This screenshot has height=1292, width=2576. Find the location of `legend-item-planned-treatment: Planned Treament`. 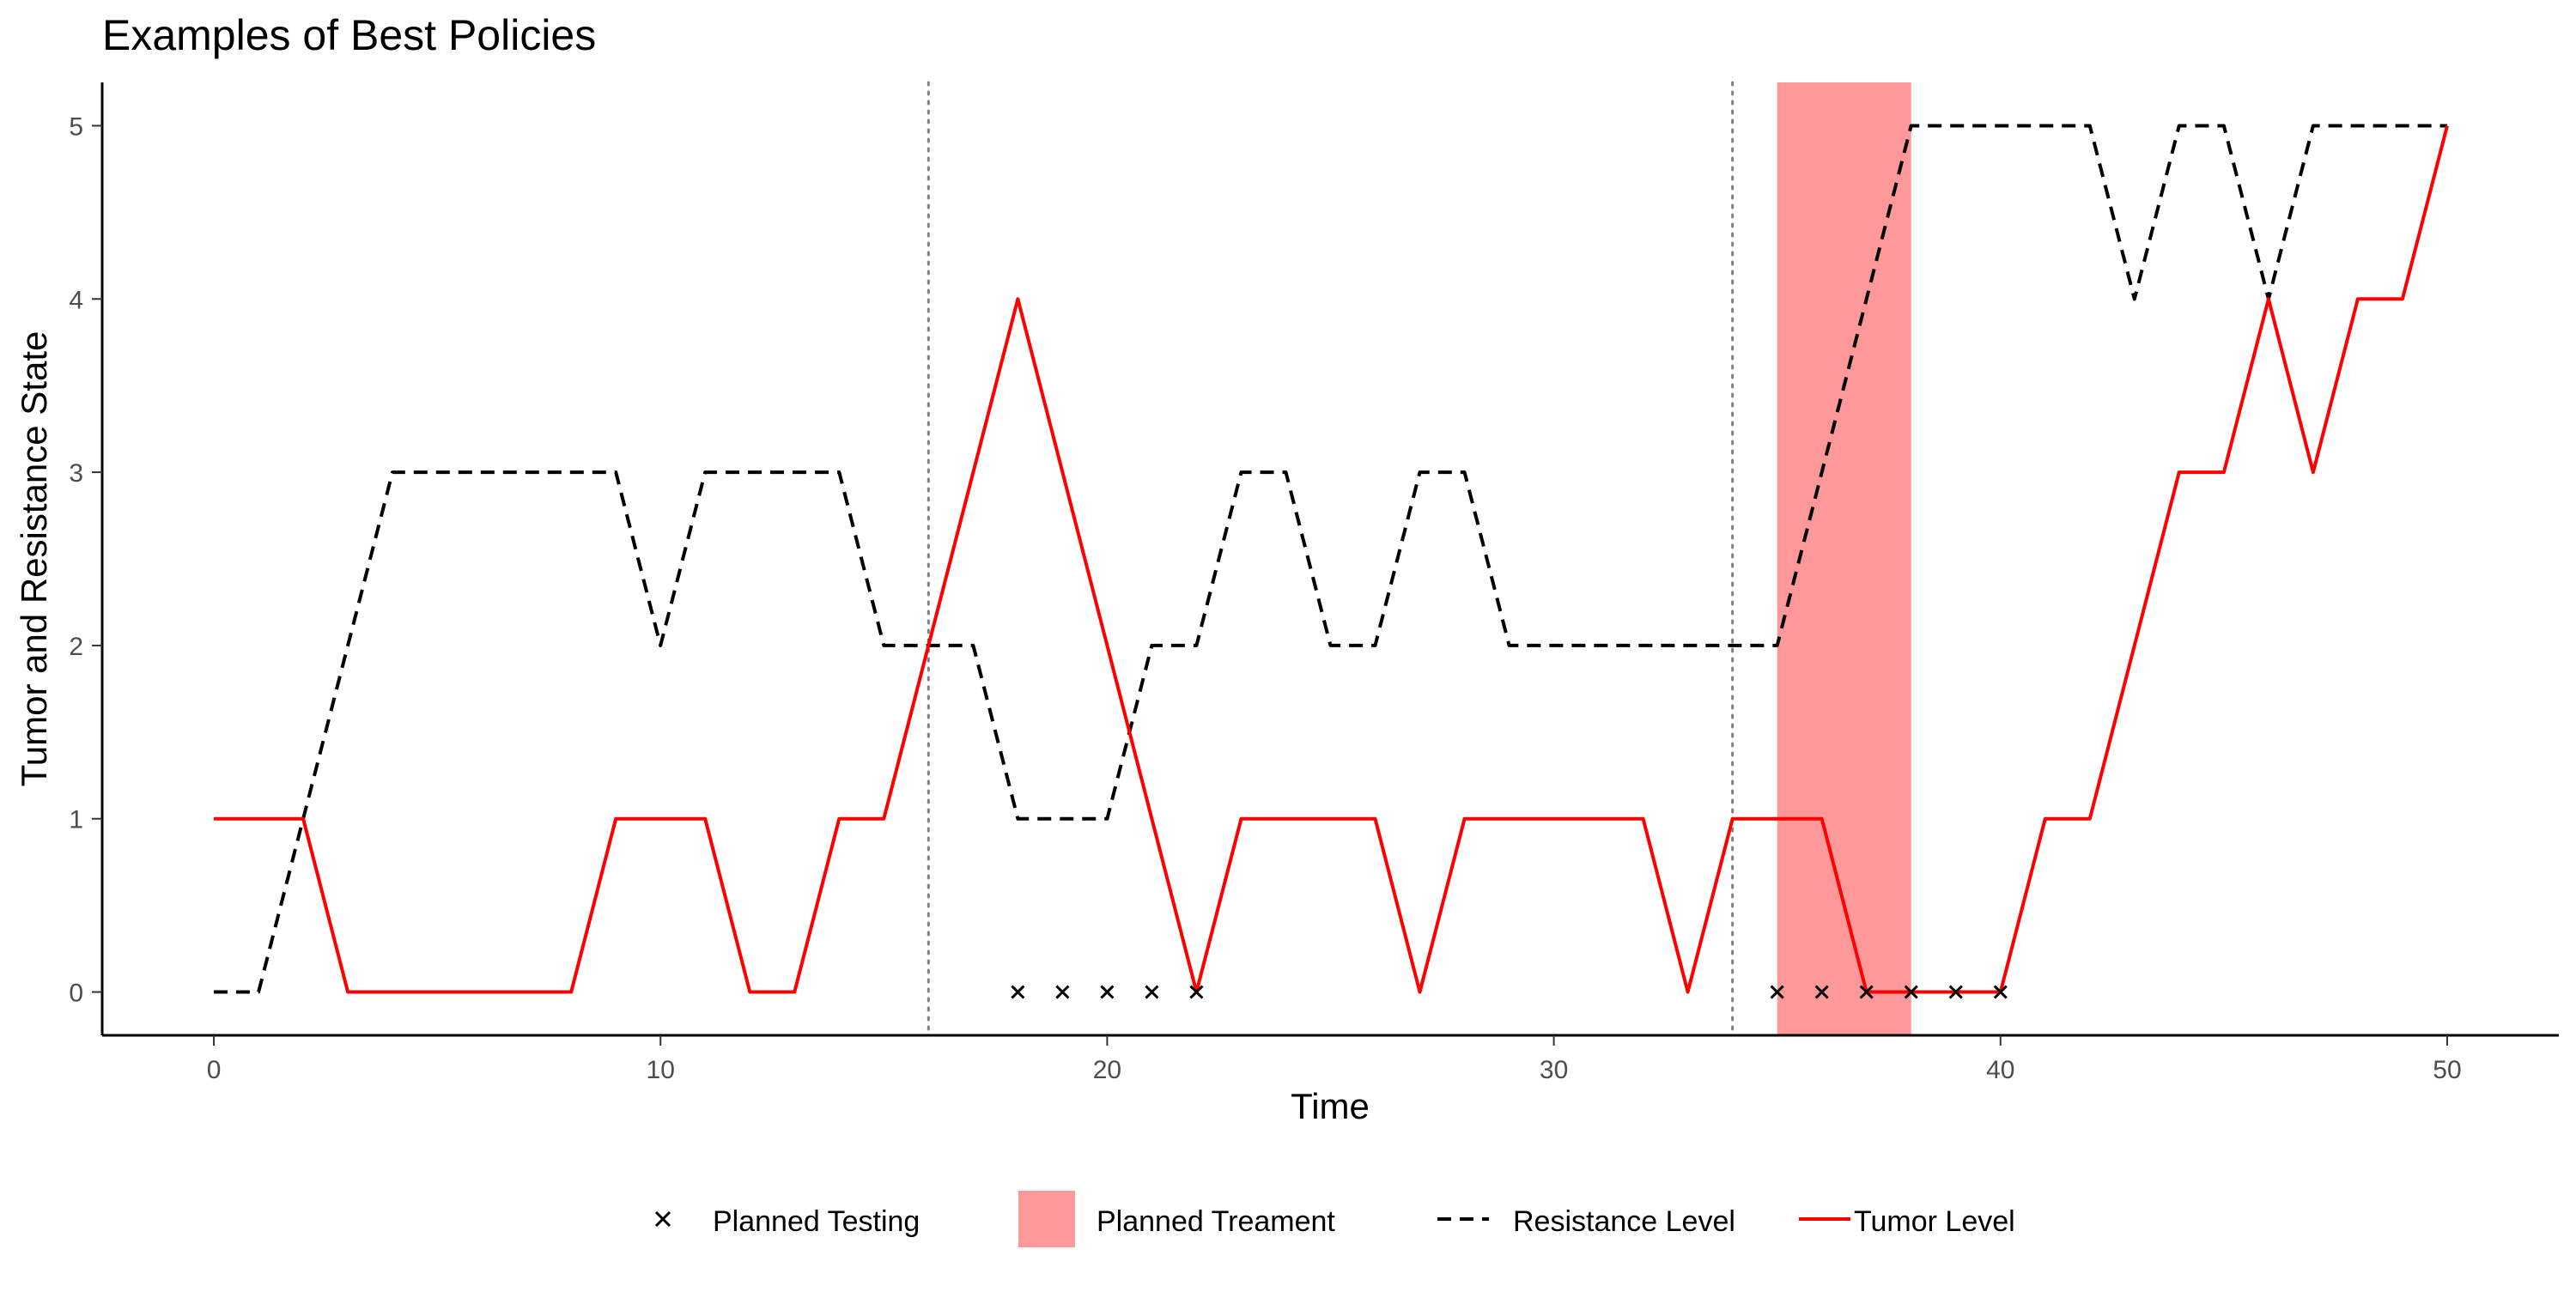

legend-item-planned-treatment: Planned Treament is located at coordinates (1177, 1219).